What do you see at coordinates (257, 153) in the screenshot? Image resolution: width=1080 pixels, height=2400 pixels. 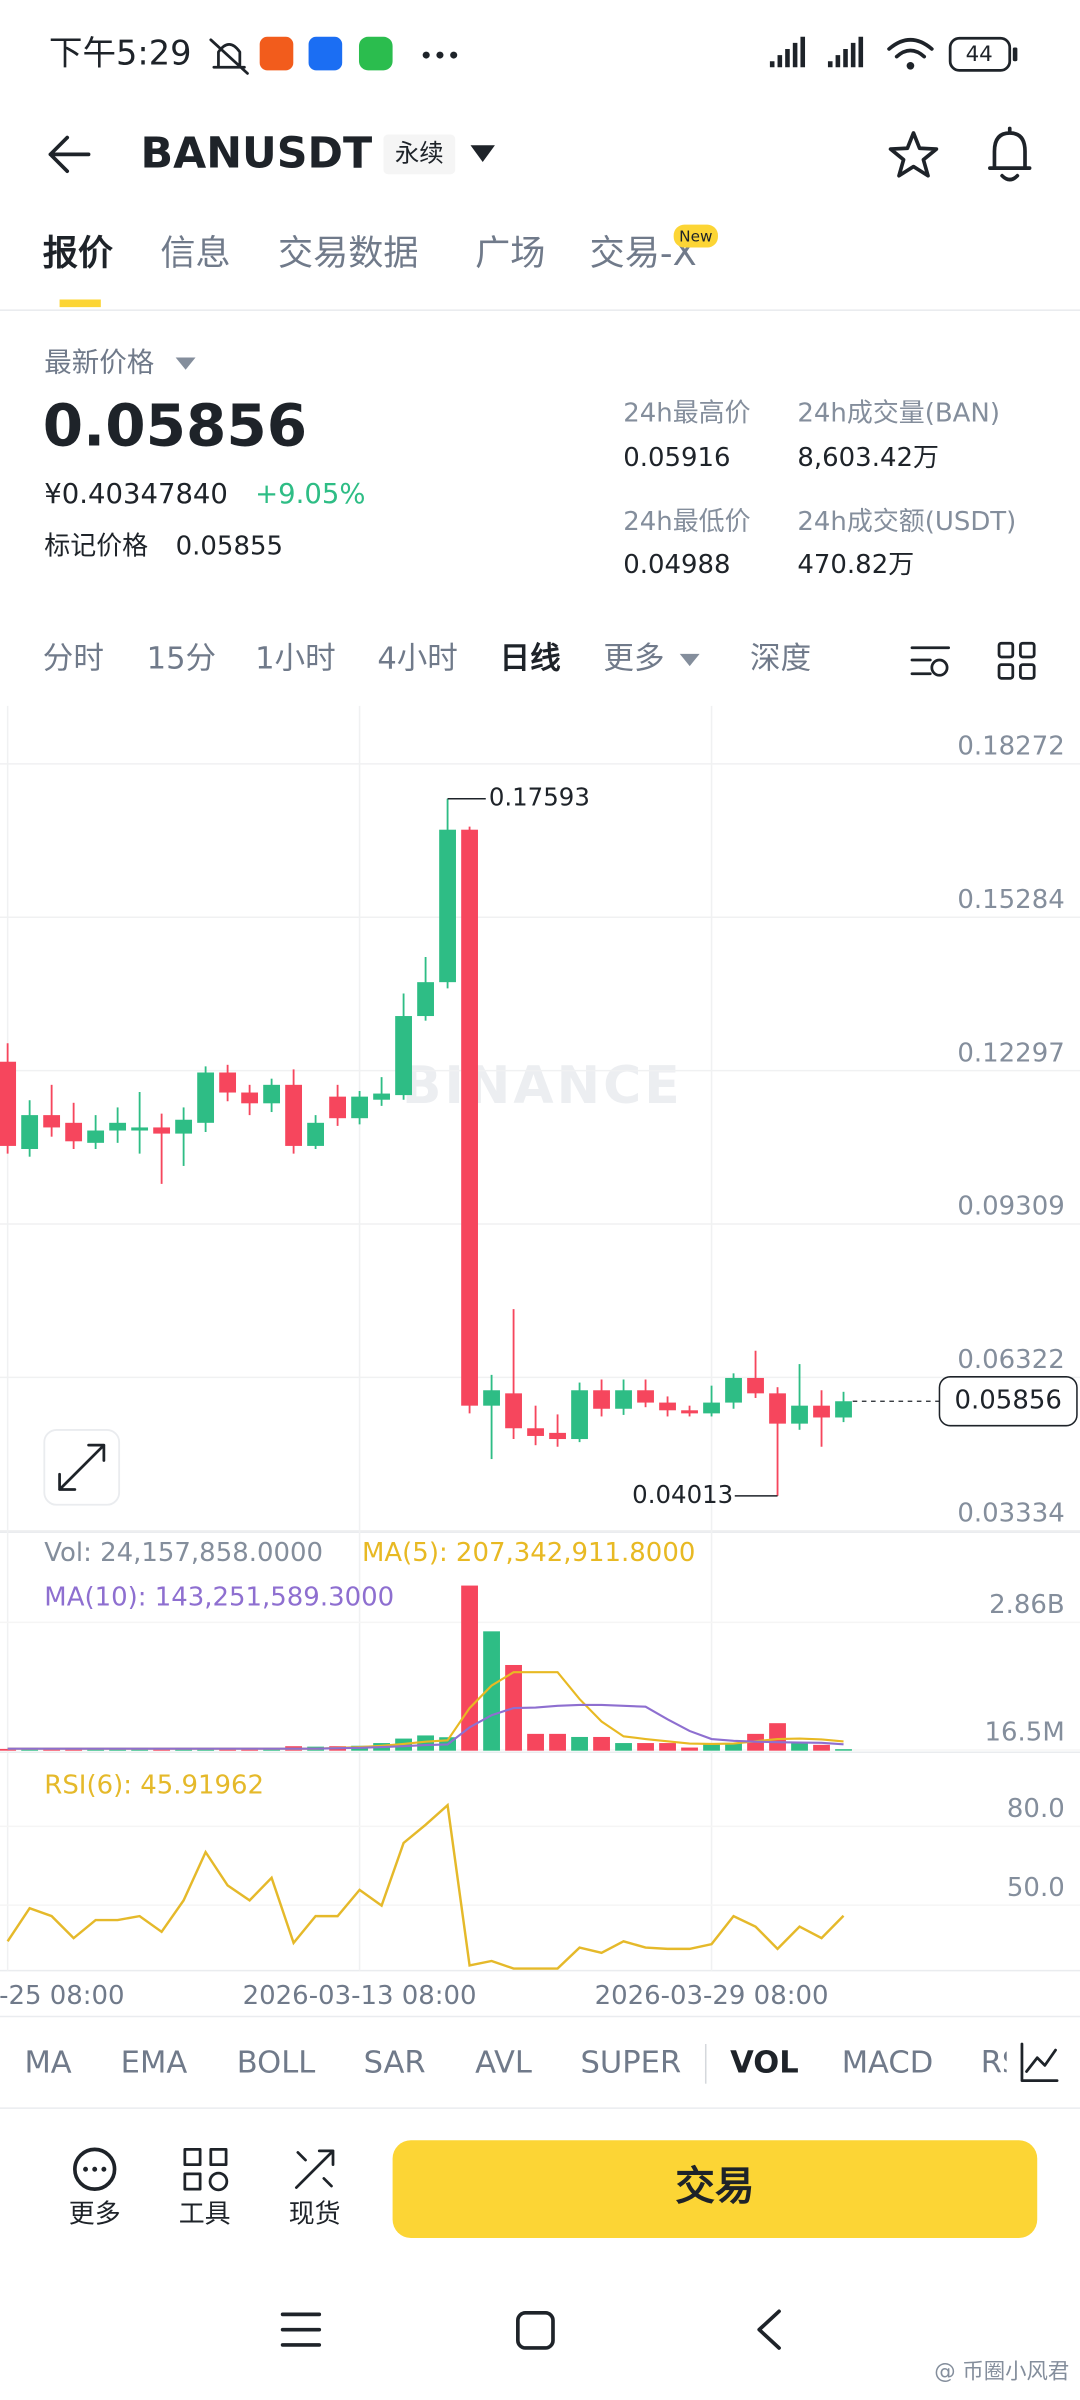 I see `symbol: BANUSDT` at bounding box center [257, 153].